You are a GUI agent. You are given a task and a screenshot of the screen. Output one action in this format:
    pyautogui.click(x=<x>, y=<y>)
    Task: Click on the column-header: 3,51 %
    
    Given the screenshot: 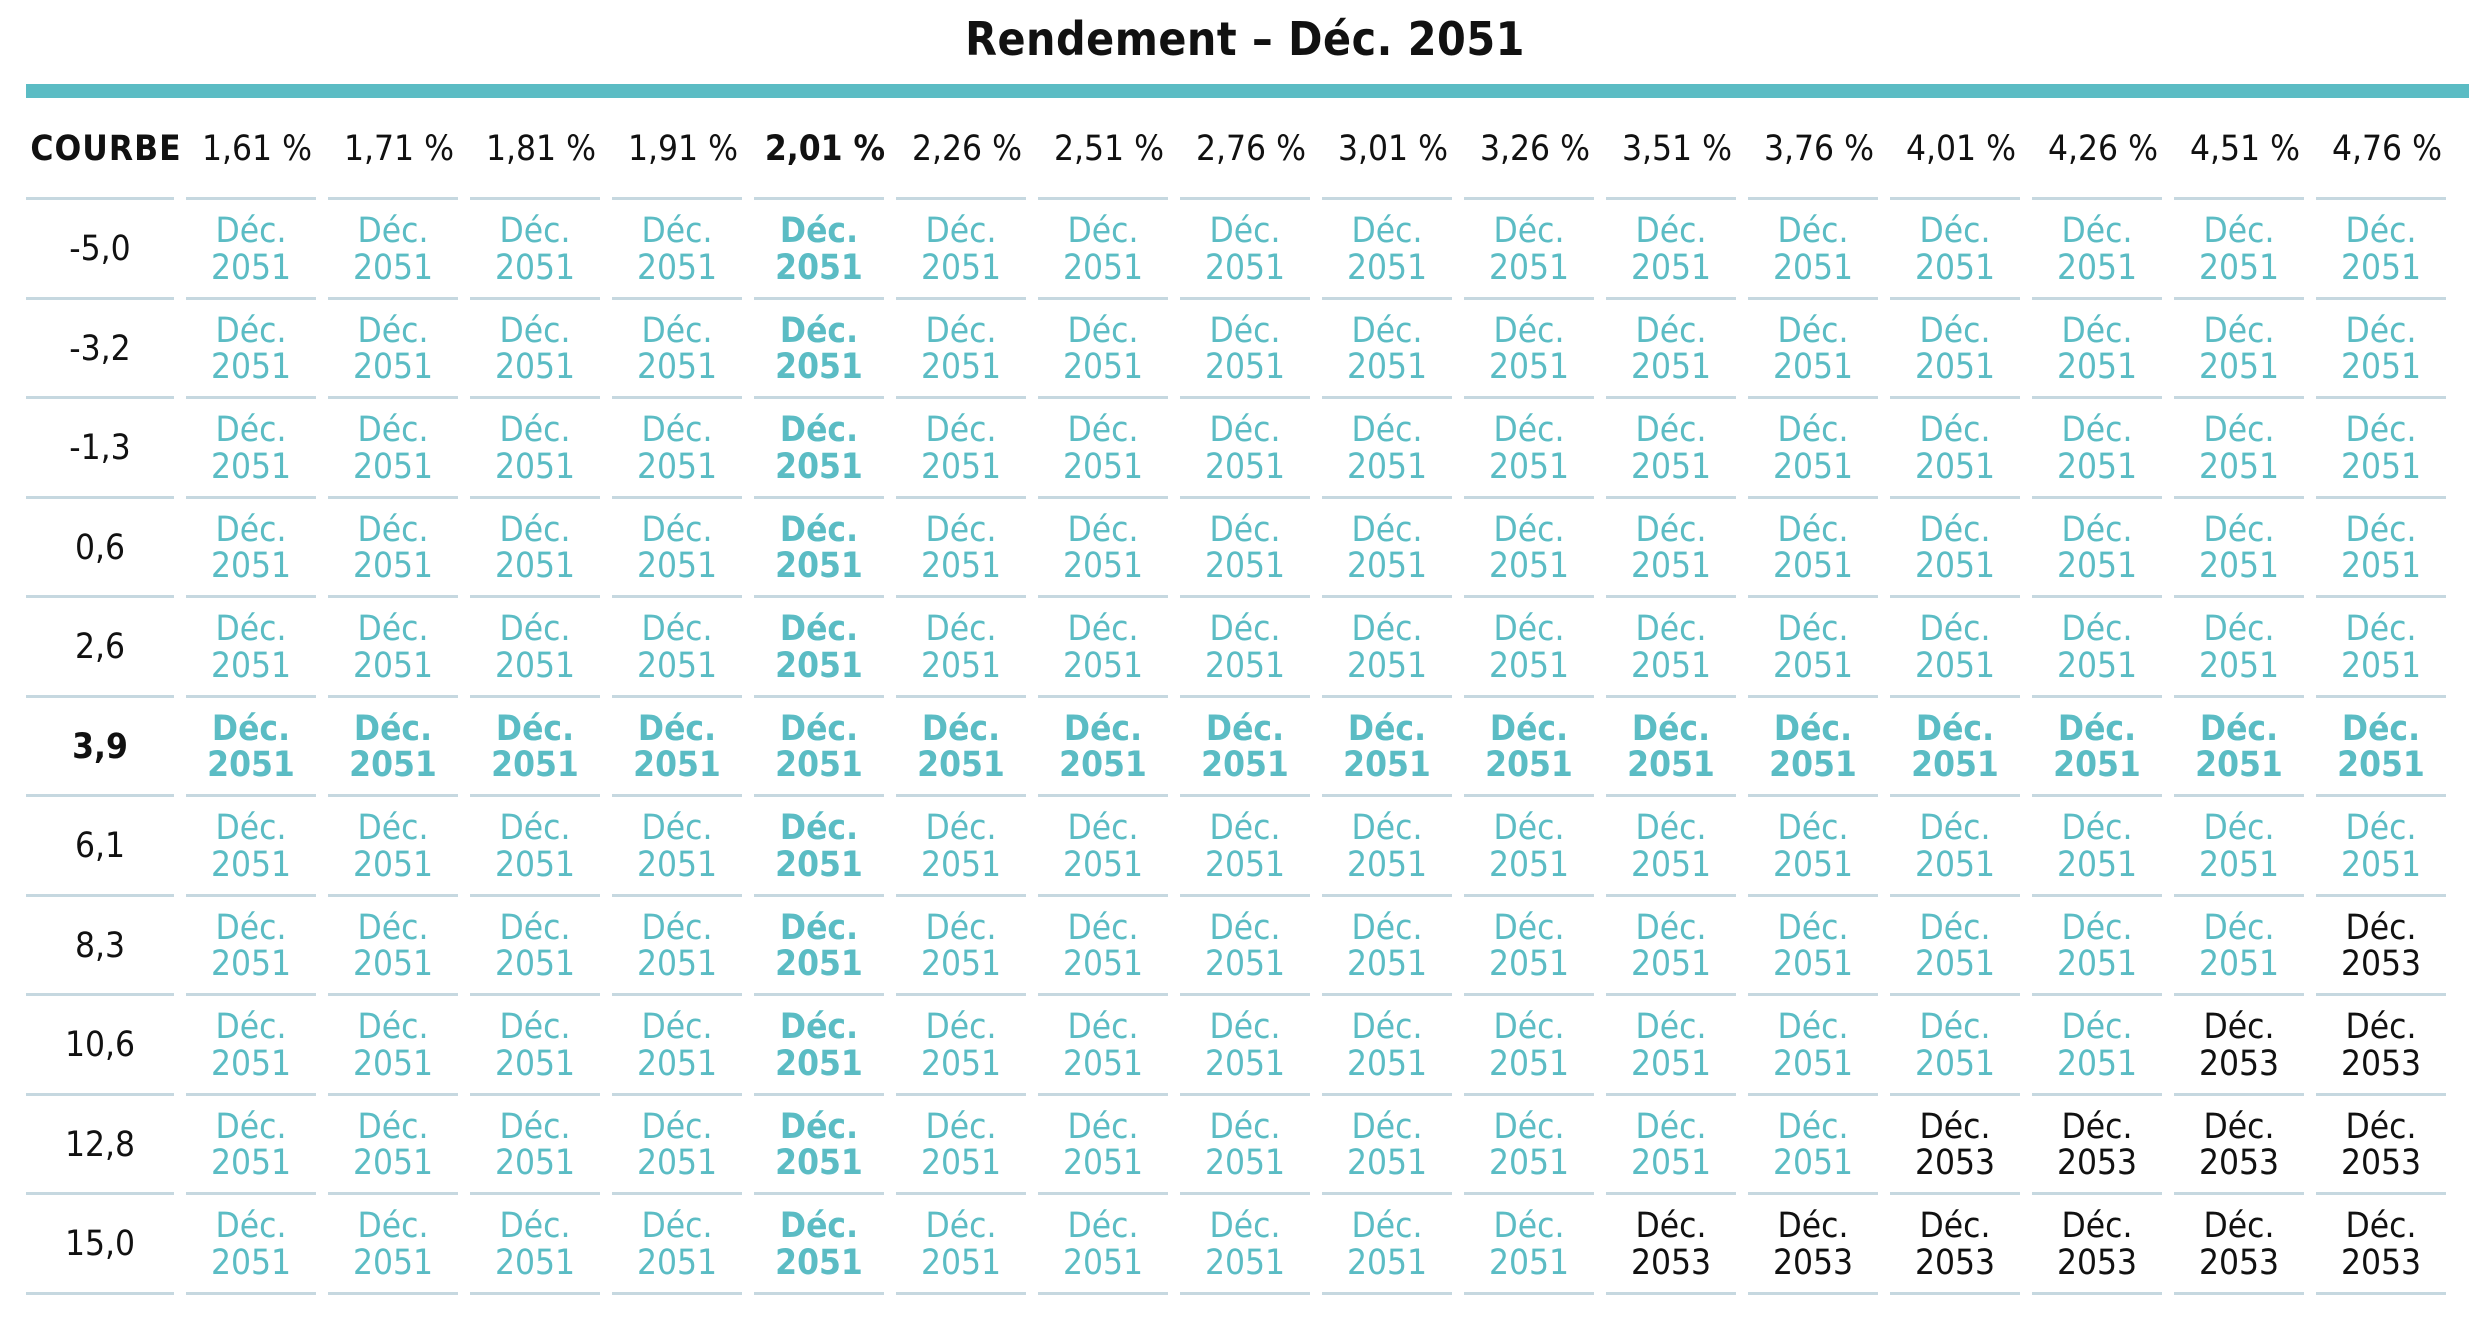 What is the action you would take?
    pyautogui.click(x=1676, y=148)
    